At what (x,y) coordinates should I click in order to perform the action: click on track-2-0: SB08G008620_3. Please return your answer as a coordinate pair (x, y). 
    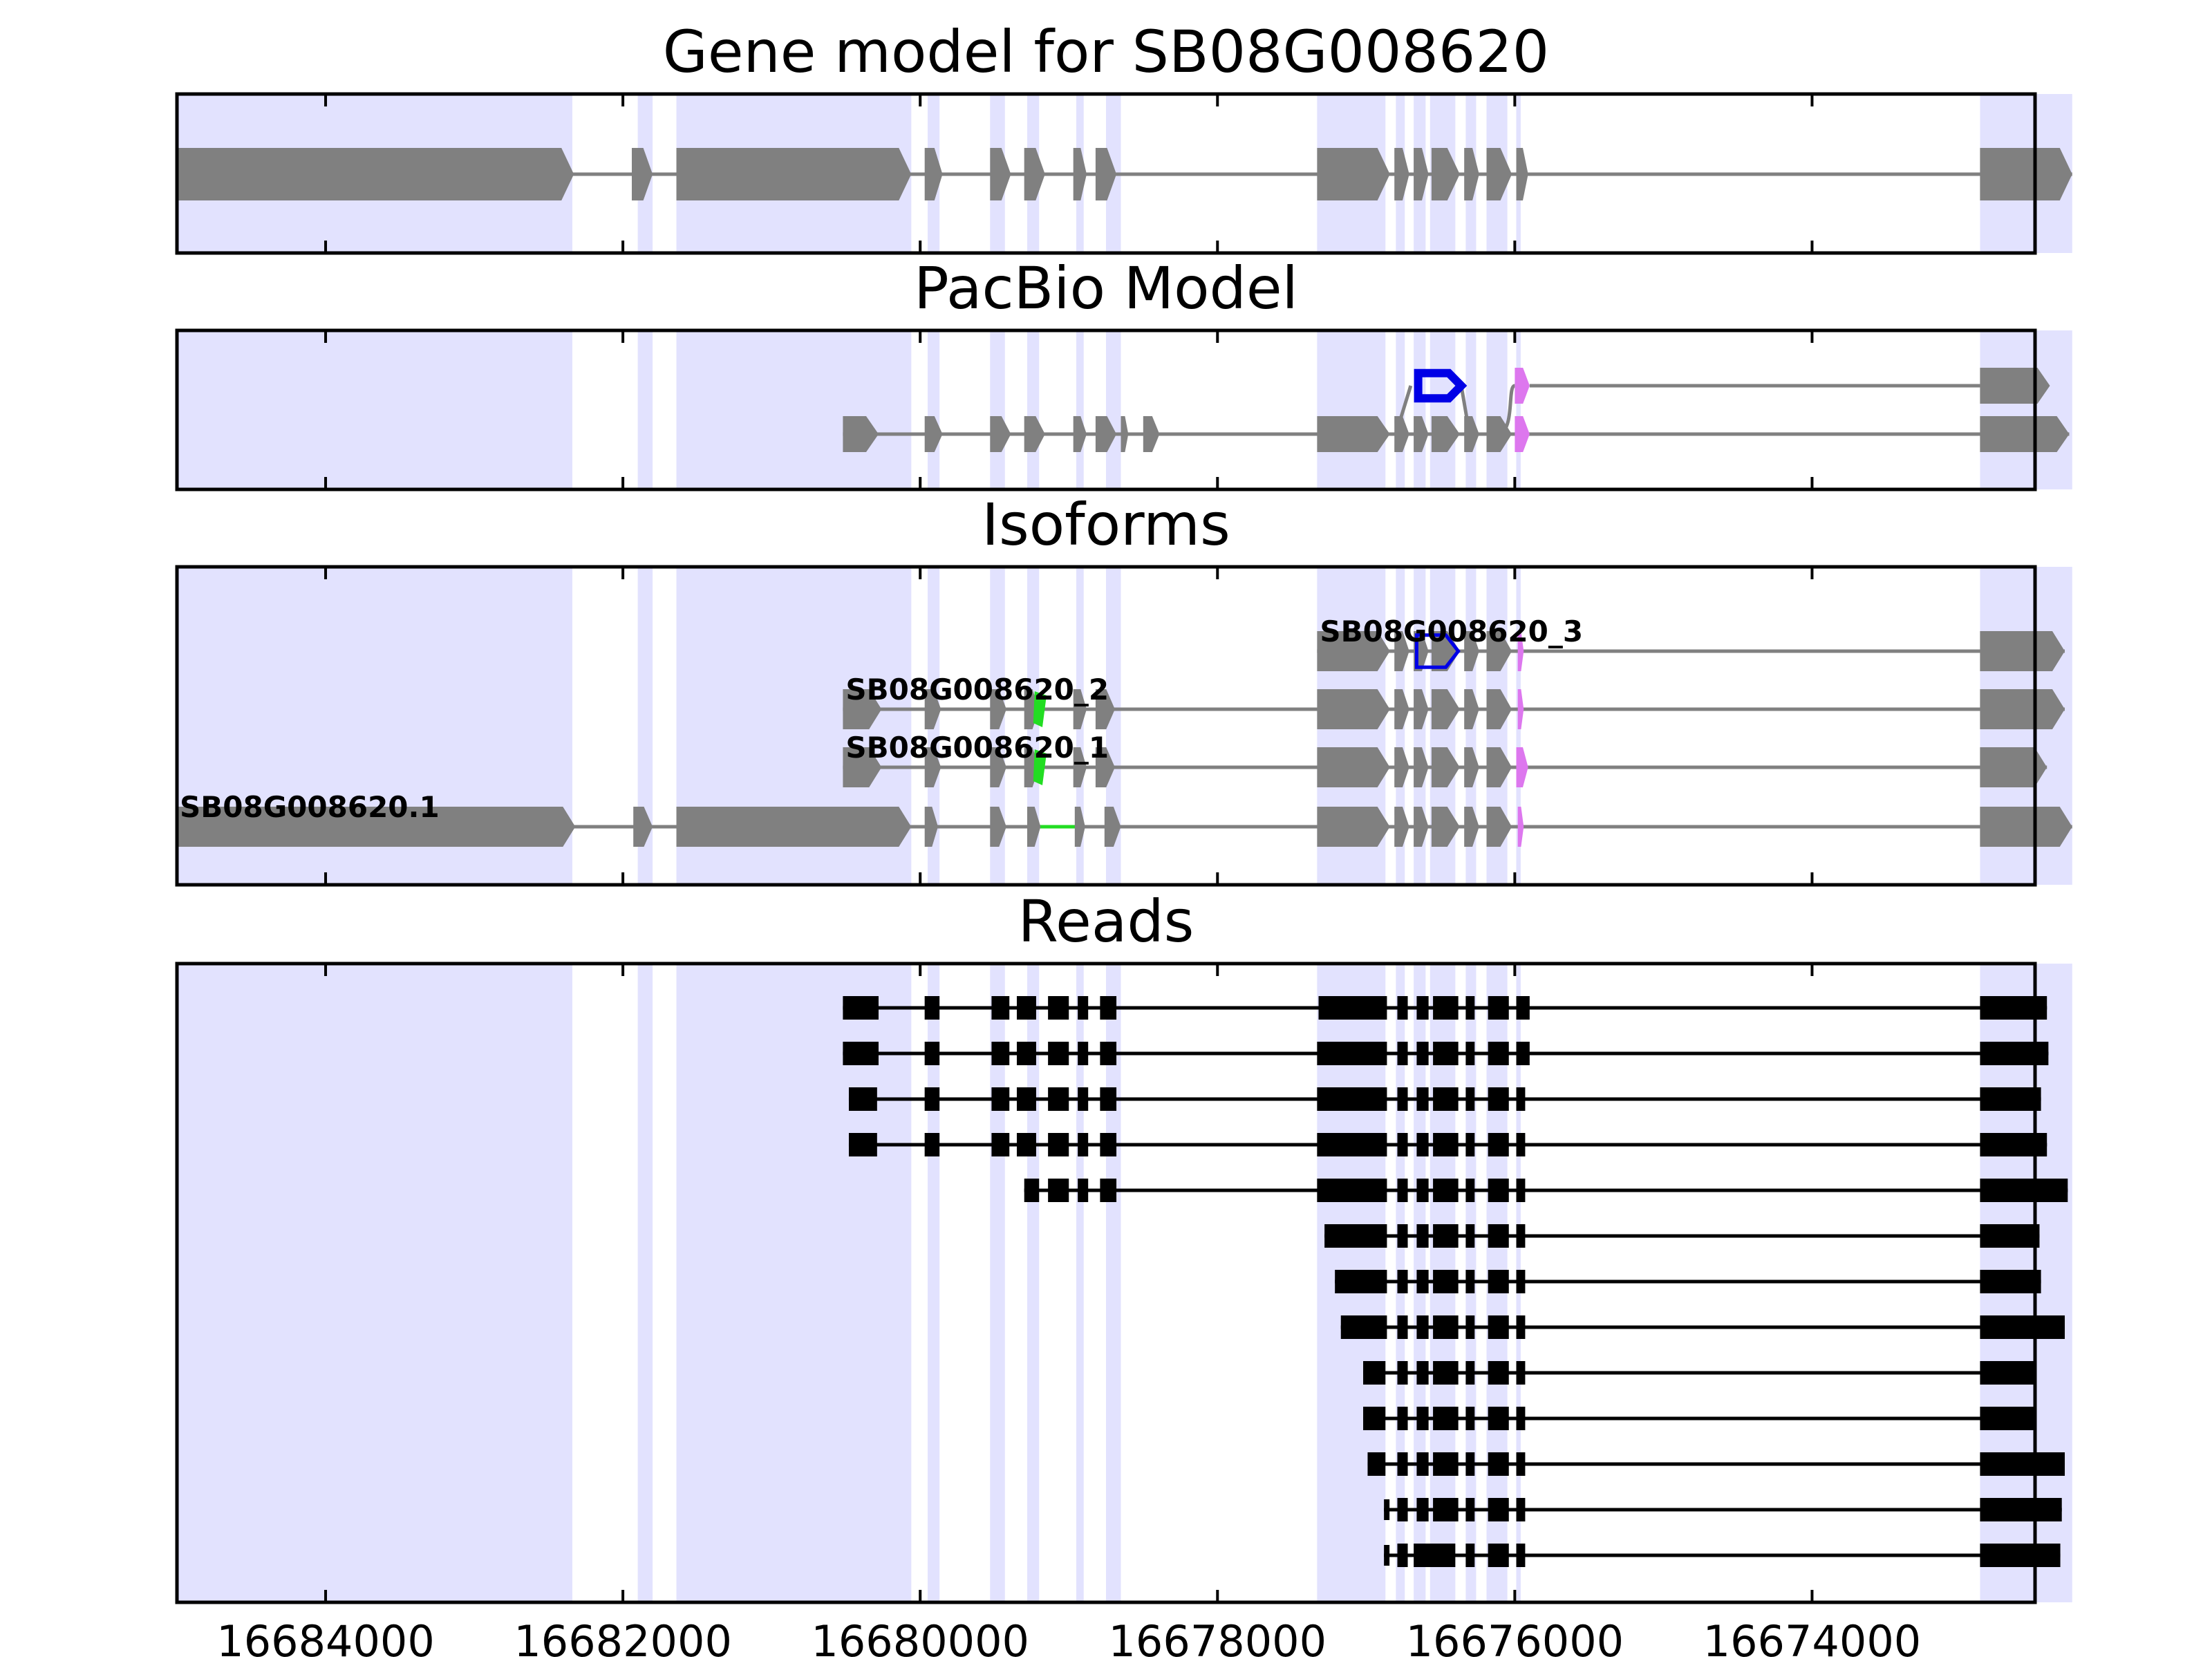
    Looking at the image, I should click on (1691, 643).